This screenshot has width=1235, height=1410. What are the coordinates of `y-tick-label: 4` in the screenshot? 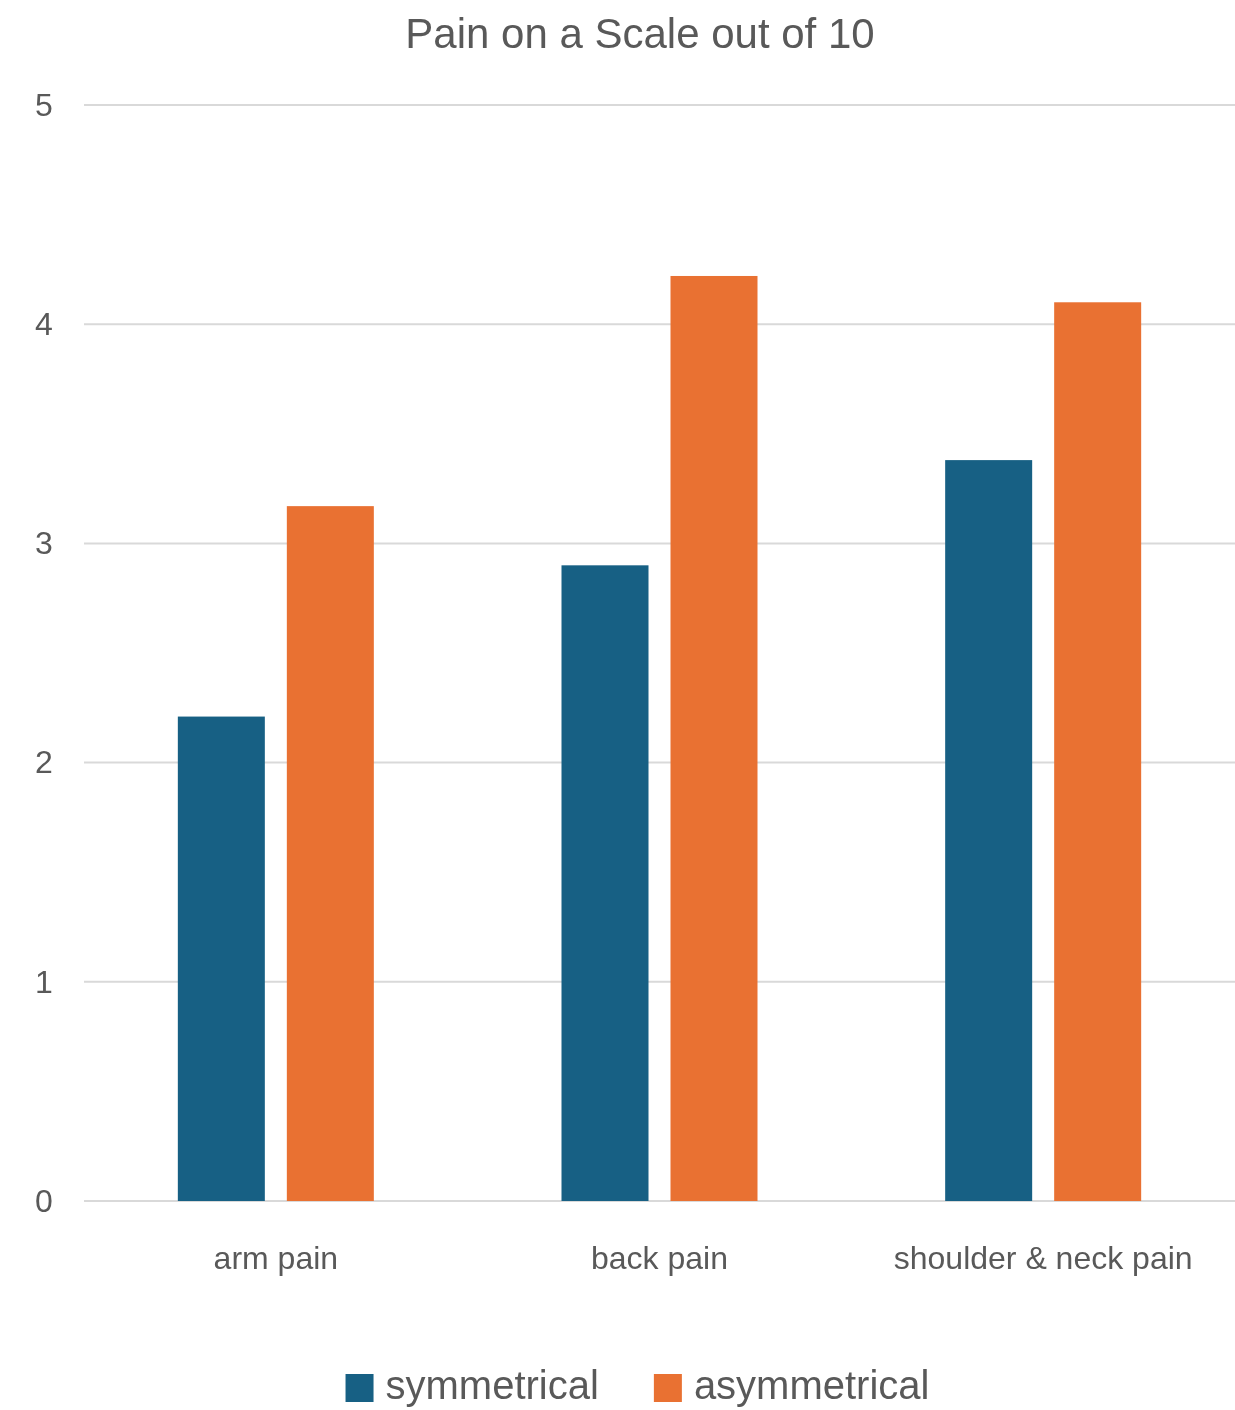 It's located at (44, 323).